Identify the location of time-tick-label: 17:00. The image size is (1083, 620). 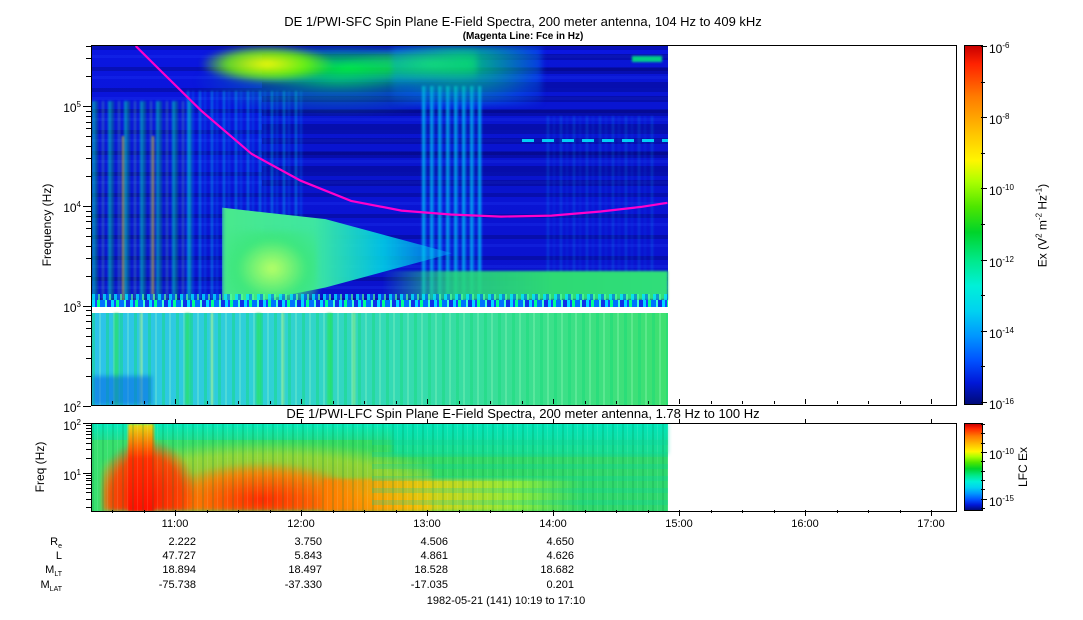
(931, 524).